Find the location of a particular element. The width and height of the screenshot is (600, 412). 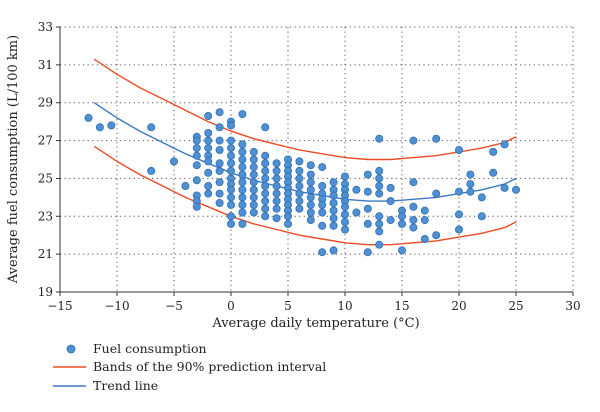

y-tick-label: 25 is located at coordinates (45, 178).